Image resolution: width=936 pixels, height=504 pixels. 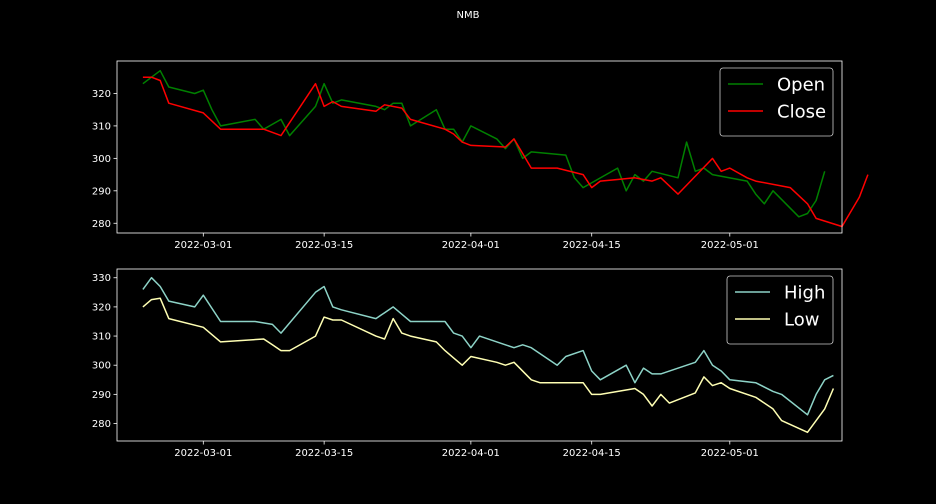 I want to click on legend: Open Close, so click(x=776, y=102).